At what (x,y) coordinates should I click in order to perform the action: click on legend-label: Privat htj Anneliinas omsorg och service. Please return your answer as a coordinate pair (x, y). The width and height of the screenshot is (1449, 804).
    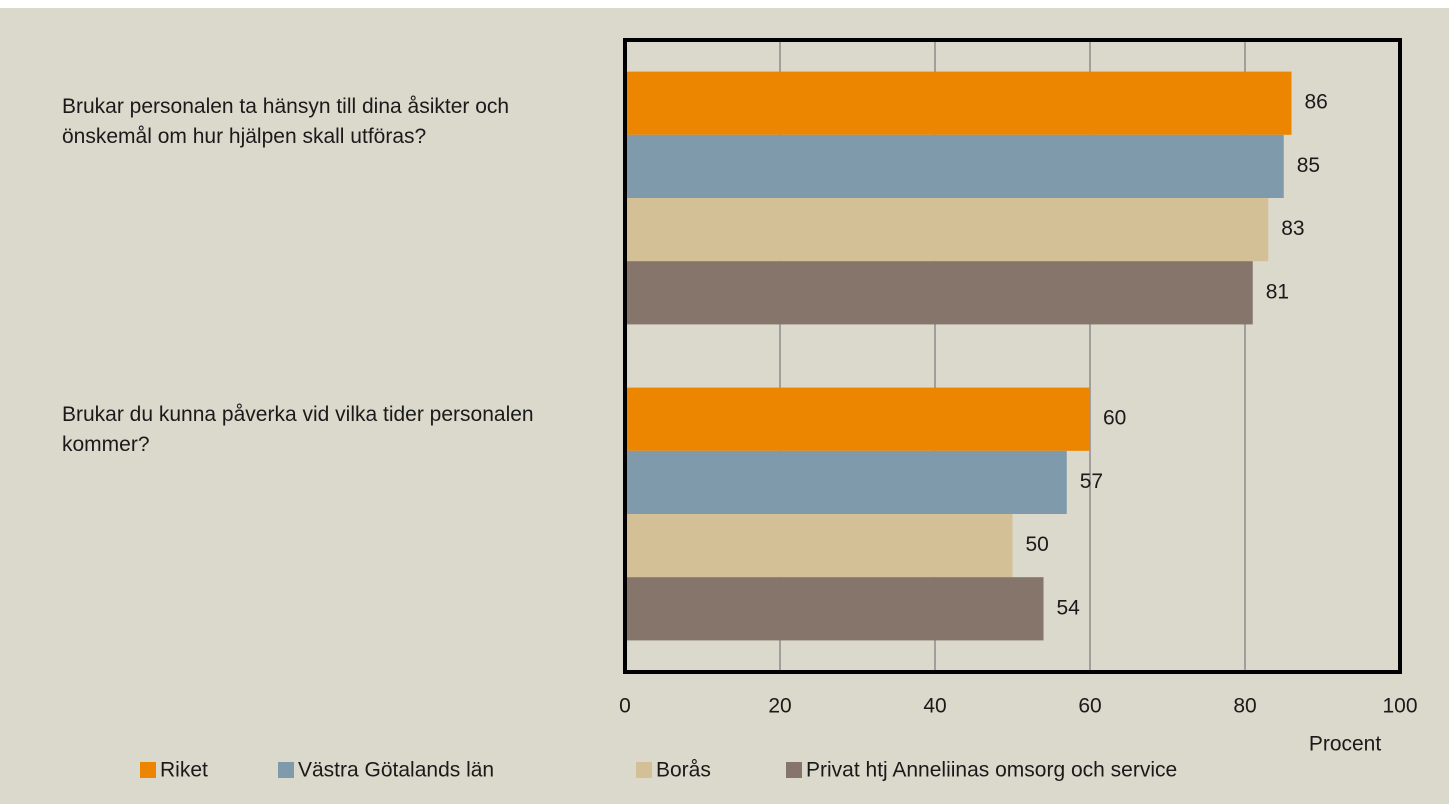
    Looking at the image, I should click on (991, 770).